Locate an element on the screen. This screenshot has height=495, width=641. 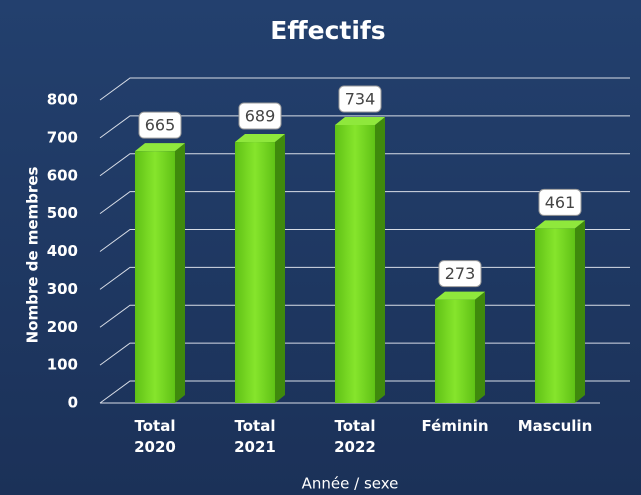
y-axis-label: Nombre de membres is located at coordinates (33, 255).